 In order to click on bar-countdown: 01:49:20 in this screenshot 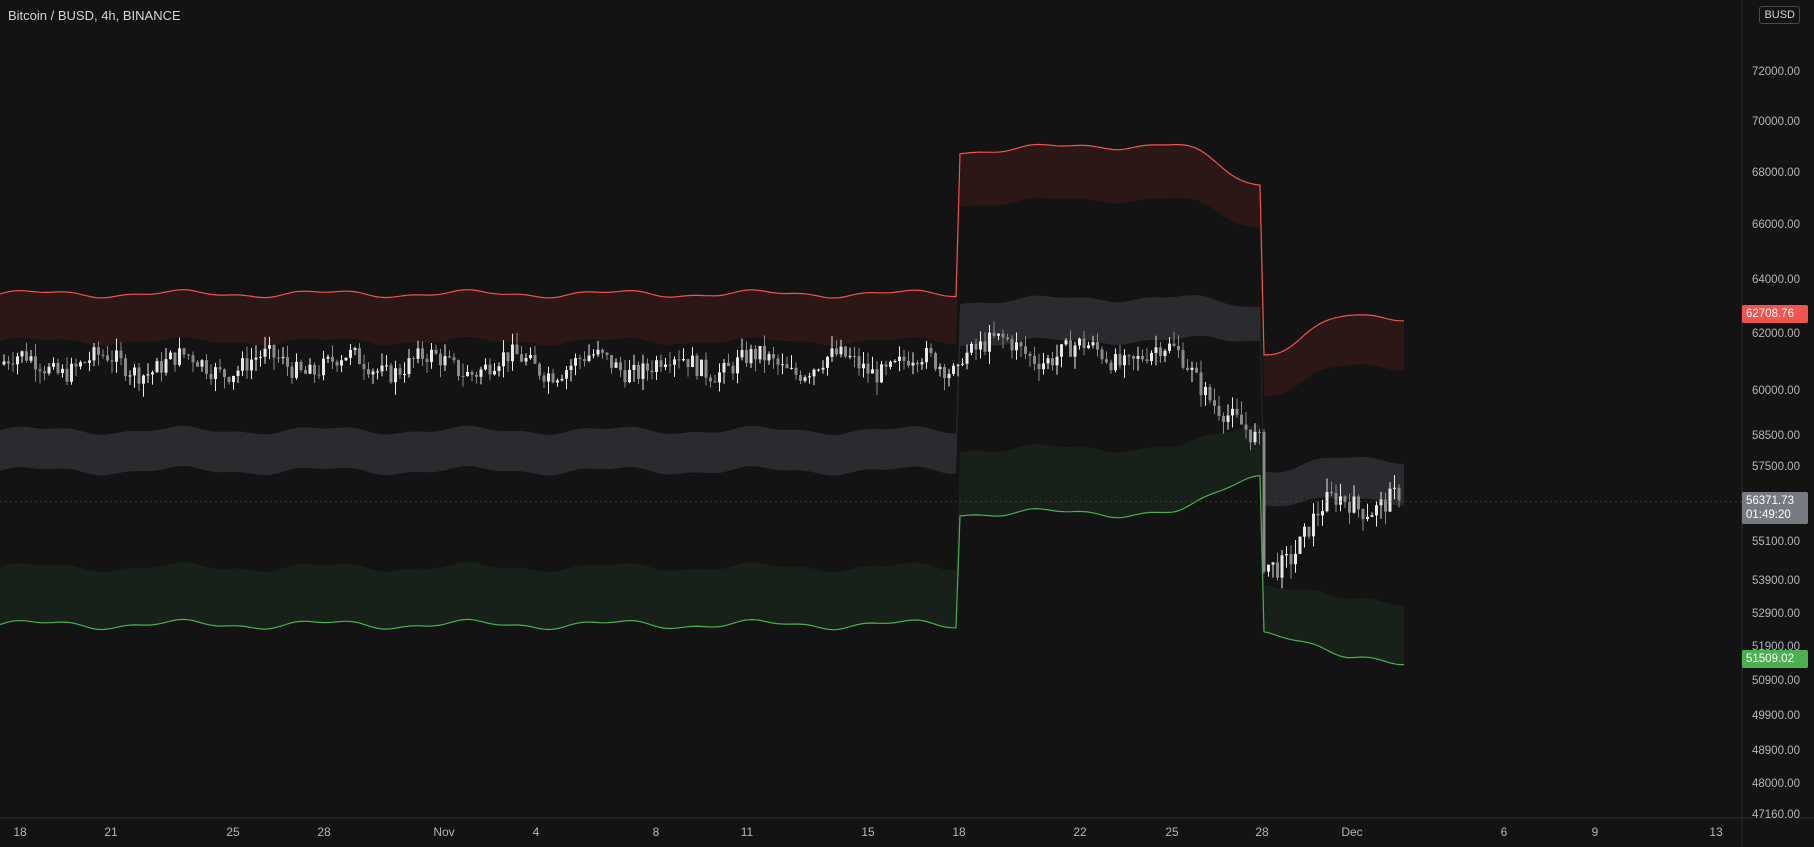, I will do `click(1768, 515)`.